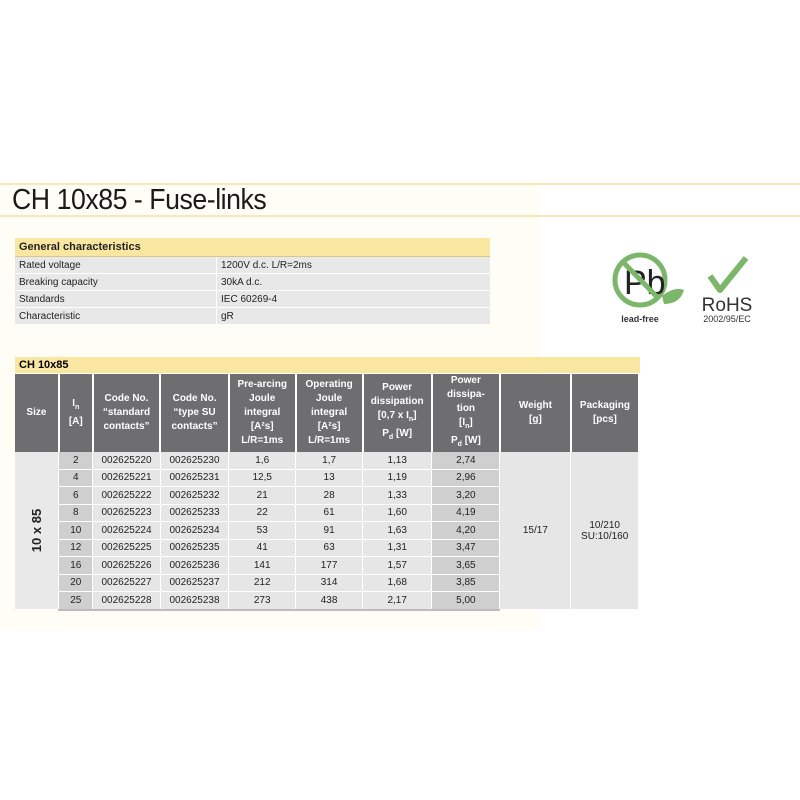  What do you see at coordinates (329, 513) in the screenshot?
I see `table-cell: 61` at bounding box center [329, 513].